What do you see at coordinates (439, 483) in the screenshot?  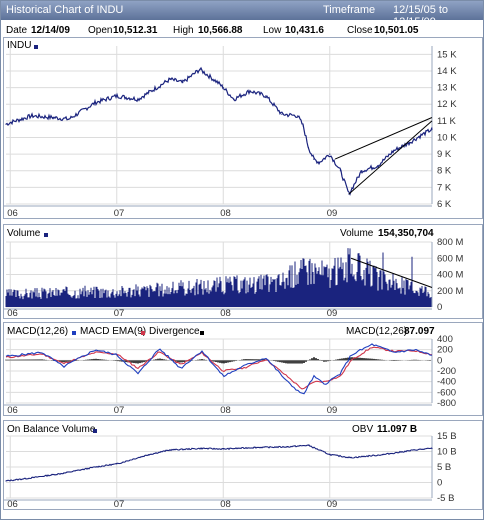 I see `y-tick-label: 0` at bounding box center [439, 483].